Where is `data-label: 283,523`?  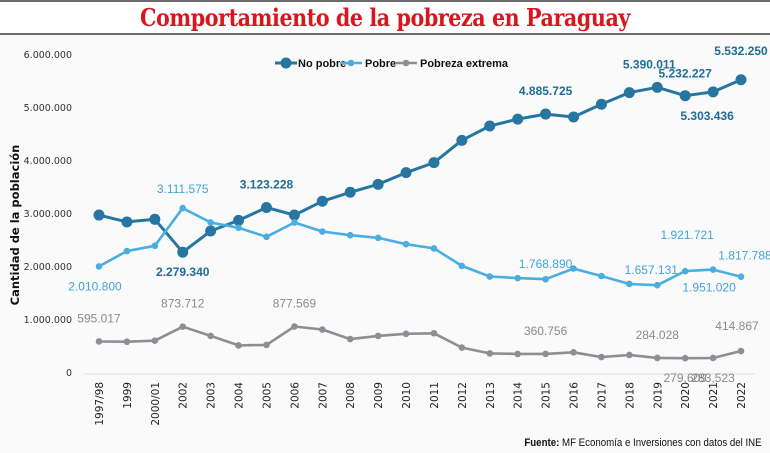
data-label: 283,523 is located at coordinates (713, 378).